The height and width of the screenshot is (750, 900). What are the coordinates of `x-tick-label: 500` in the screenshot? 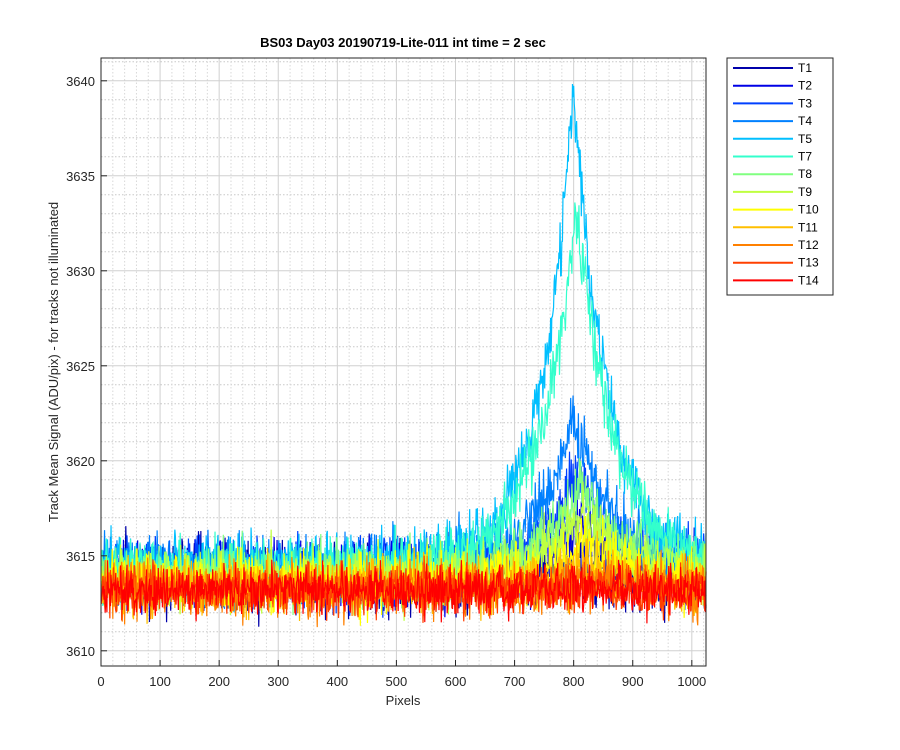 It's located at (397, 681).